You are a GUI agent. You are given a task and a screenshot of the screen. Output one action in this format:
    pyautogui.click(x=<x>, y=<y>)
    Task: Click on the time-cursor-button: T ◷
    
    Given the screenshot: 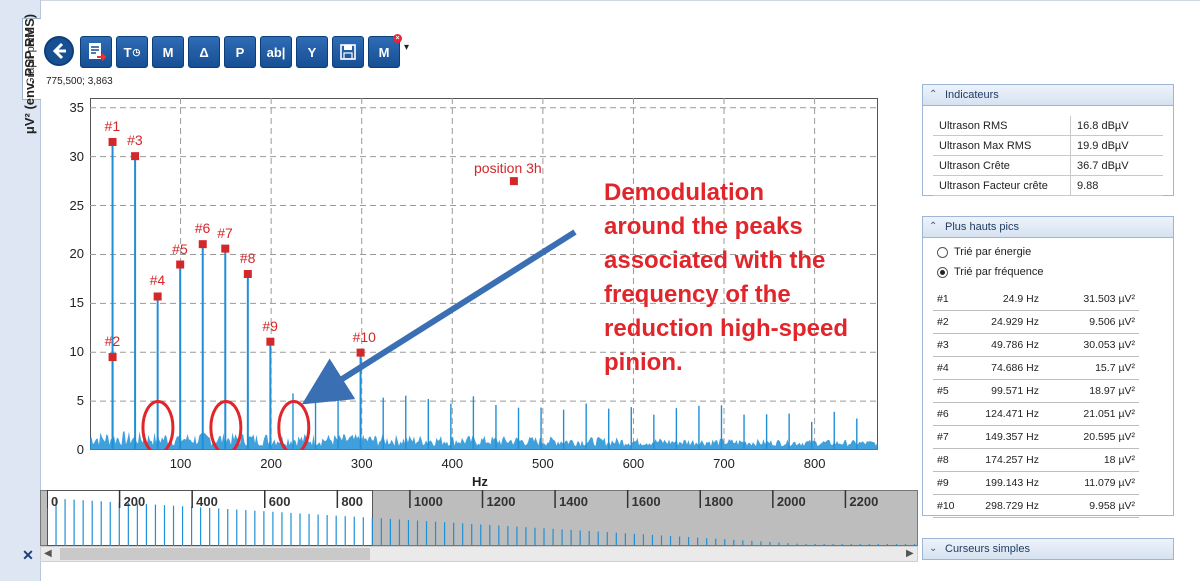 What is the action you would take?
    pyautogui.click(x=132, y=52)
    